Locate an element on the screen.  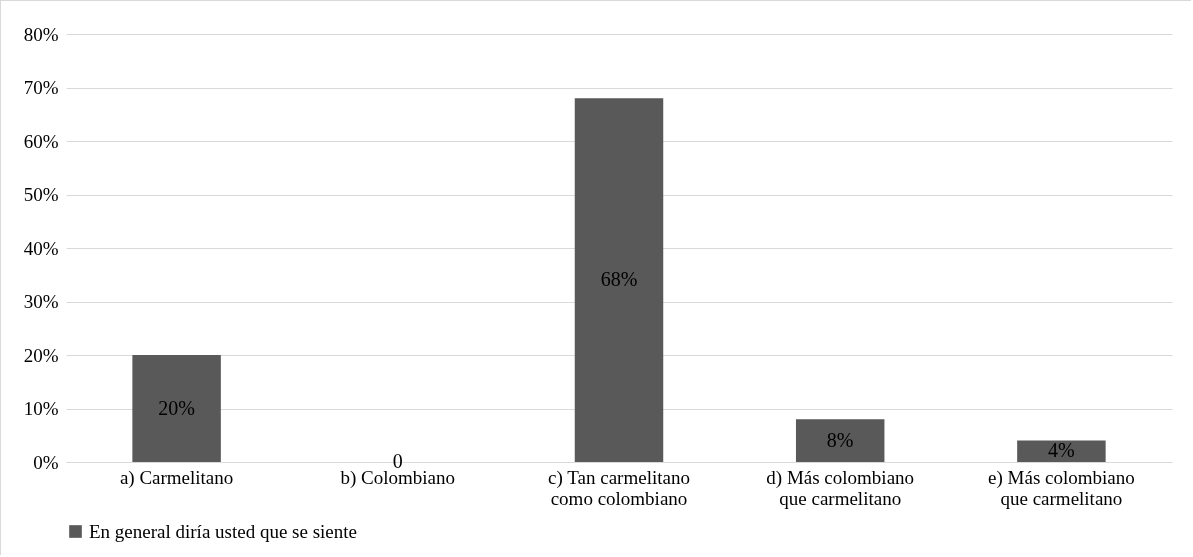
x-tick-label: c) Tan carmelitano como colombiano is located at coordinates (619, 487).